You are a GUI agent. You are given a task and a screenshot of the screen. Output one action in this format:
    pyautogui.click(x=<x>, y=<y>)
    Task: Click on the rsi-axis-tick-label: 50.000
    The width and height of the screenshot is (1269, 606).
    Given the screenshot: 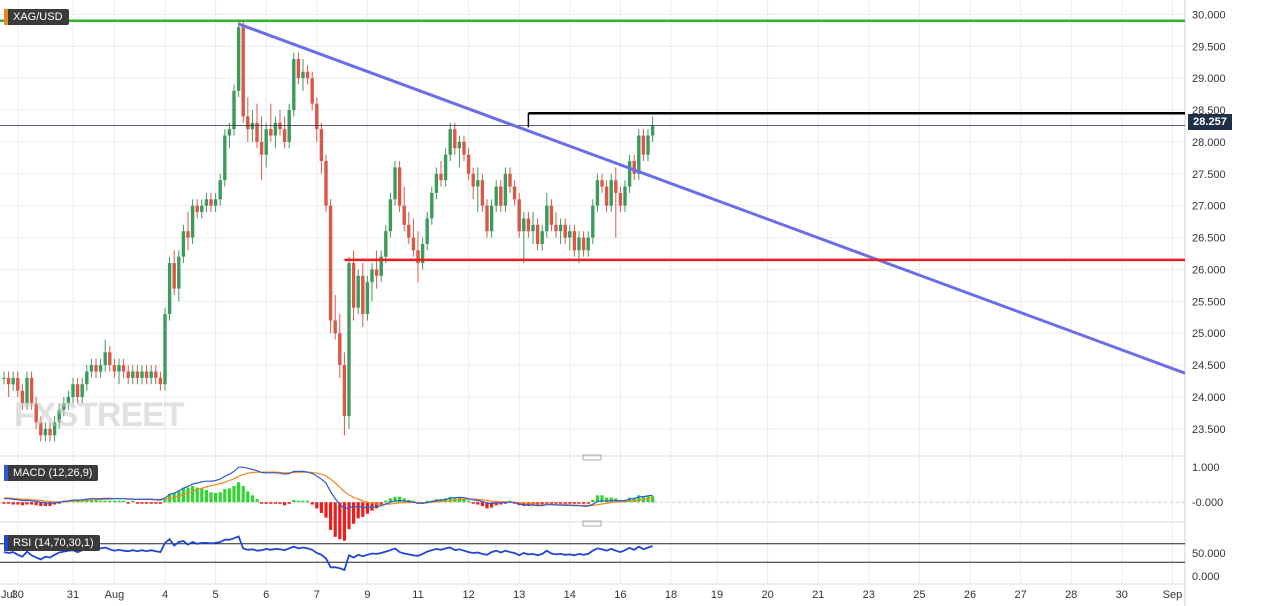 What is the action you would take?
    pyautogui.click(x=1209, y=554)
    